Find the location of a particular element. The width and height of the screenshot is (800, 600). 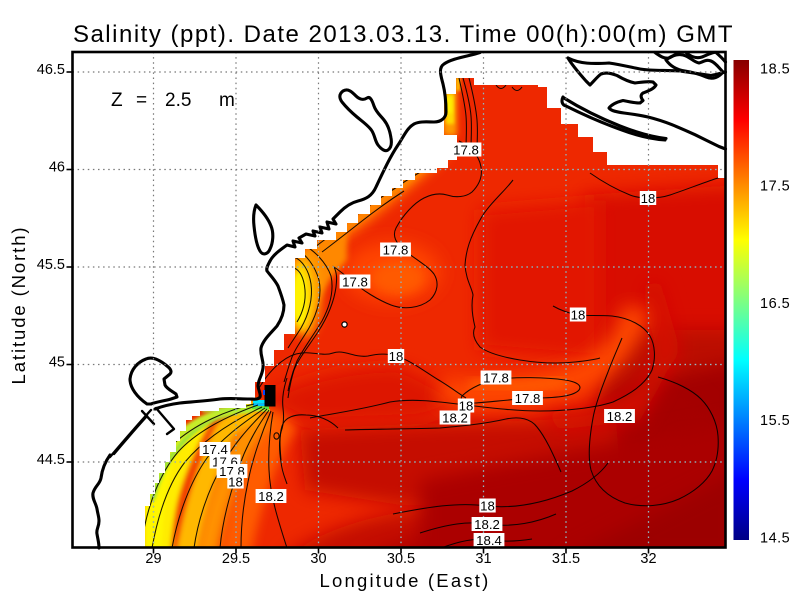

svg-text: 29.5 is located at coordinates (236, 559).